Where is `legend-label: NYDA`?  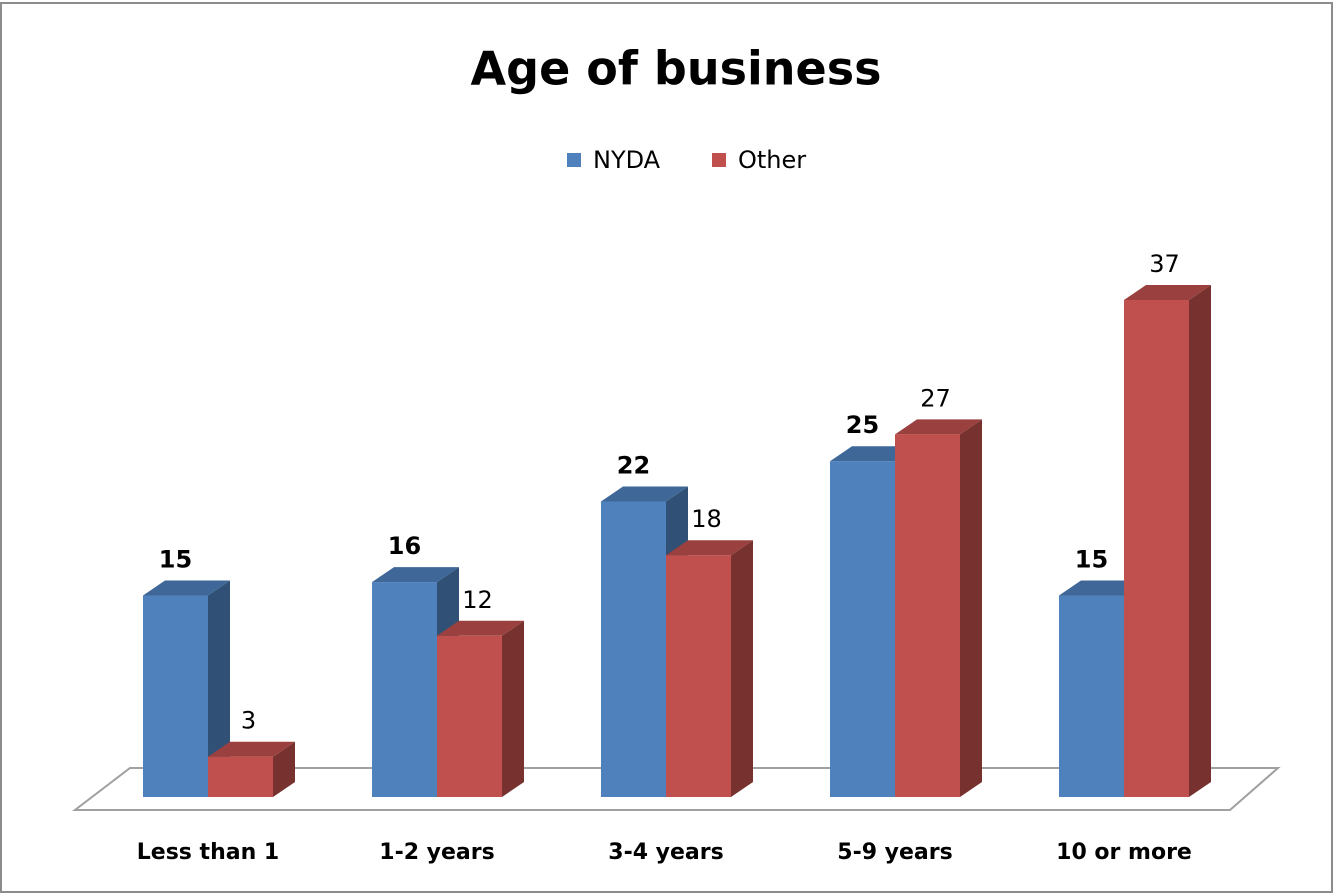 legend-label: NYDA is located at coordinates (627, 160).